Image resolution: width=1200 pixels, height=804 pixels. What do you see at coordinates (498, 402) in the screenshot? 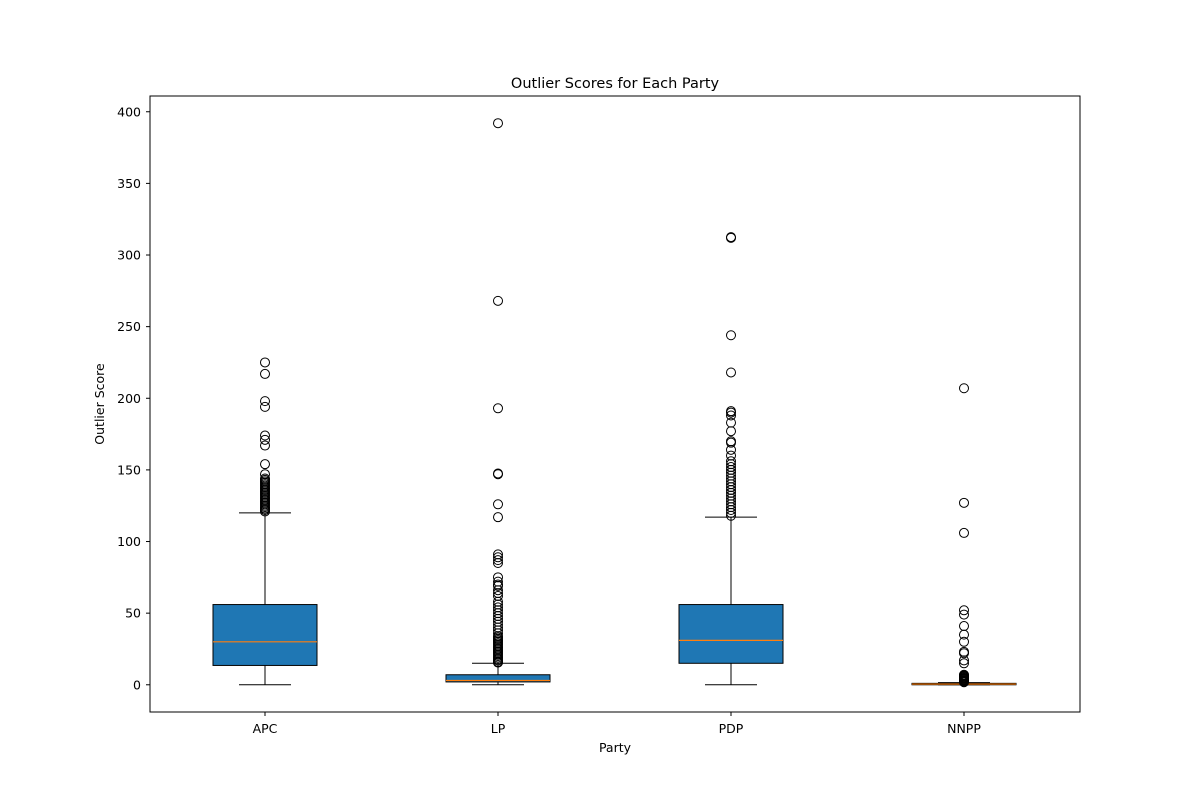
I see `box-group-lp` at bounding box center [498, 402].